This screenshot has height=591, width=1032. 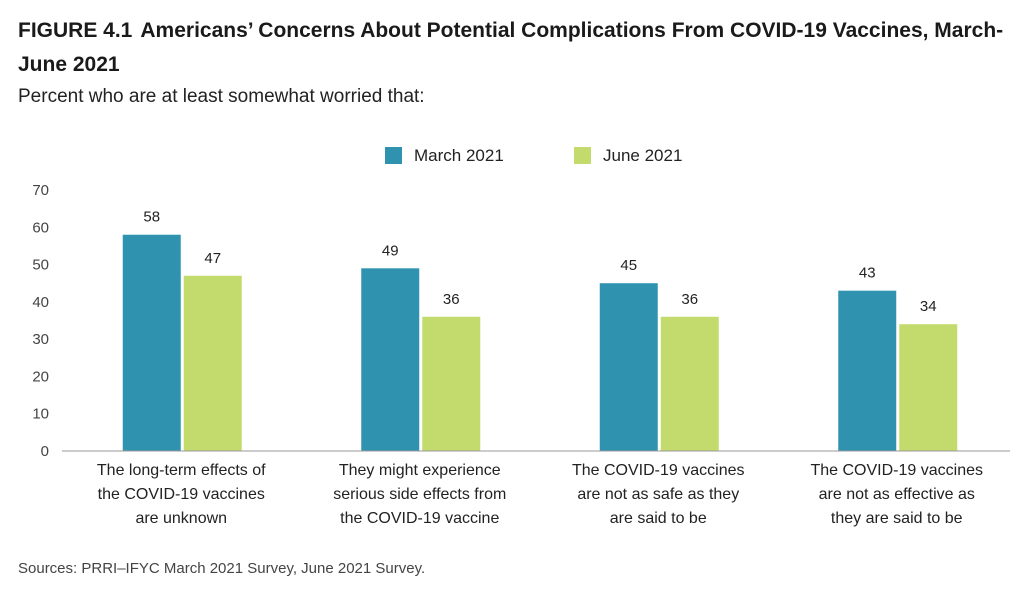 What do you see at coordinates (40, 190) in the screenshot?
I see `y-tick-label: 70` at bounding box center [40, 190].